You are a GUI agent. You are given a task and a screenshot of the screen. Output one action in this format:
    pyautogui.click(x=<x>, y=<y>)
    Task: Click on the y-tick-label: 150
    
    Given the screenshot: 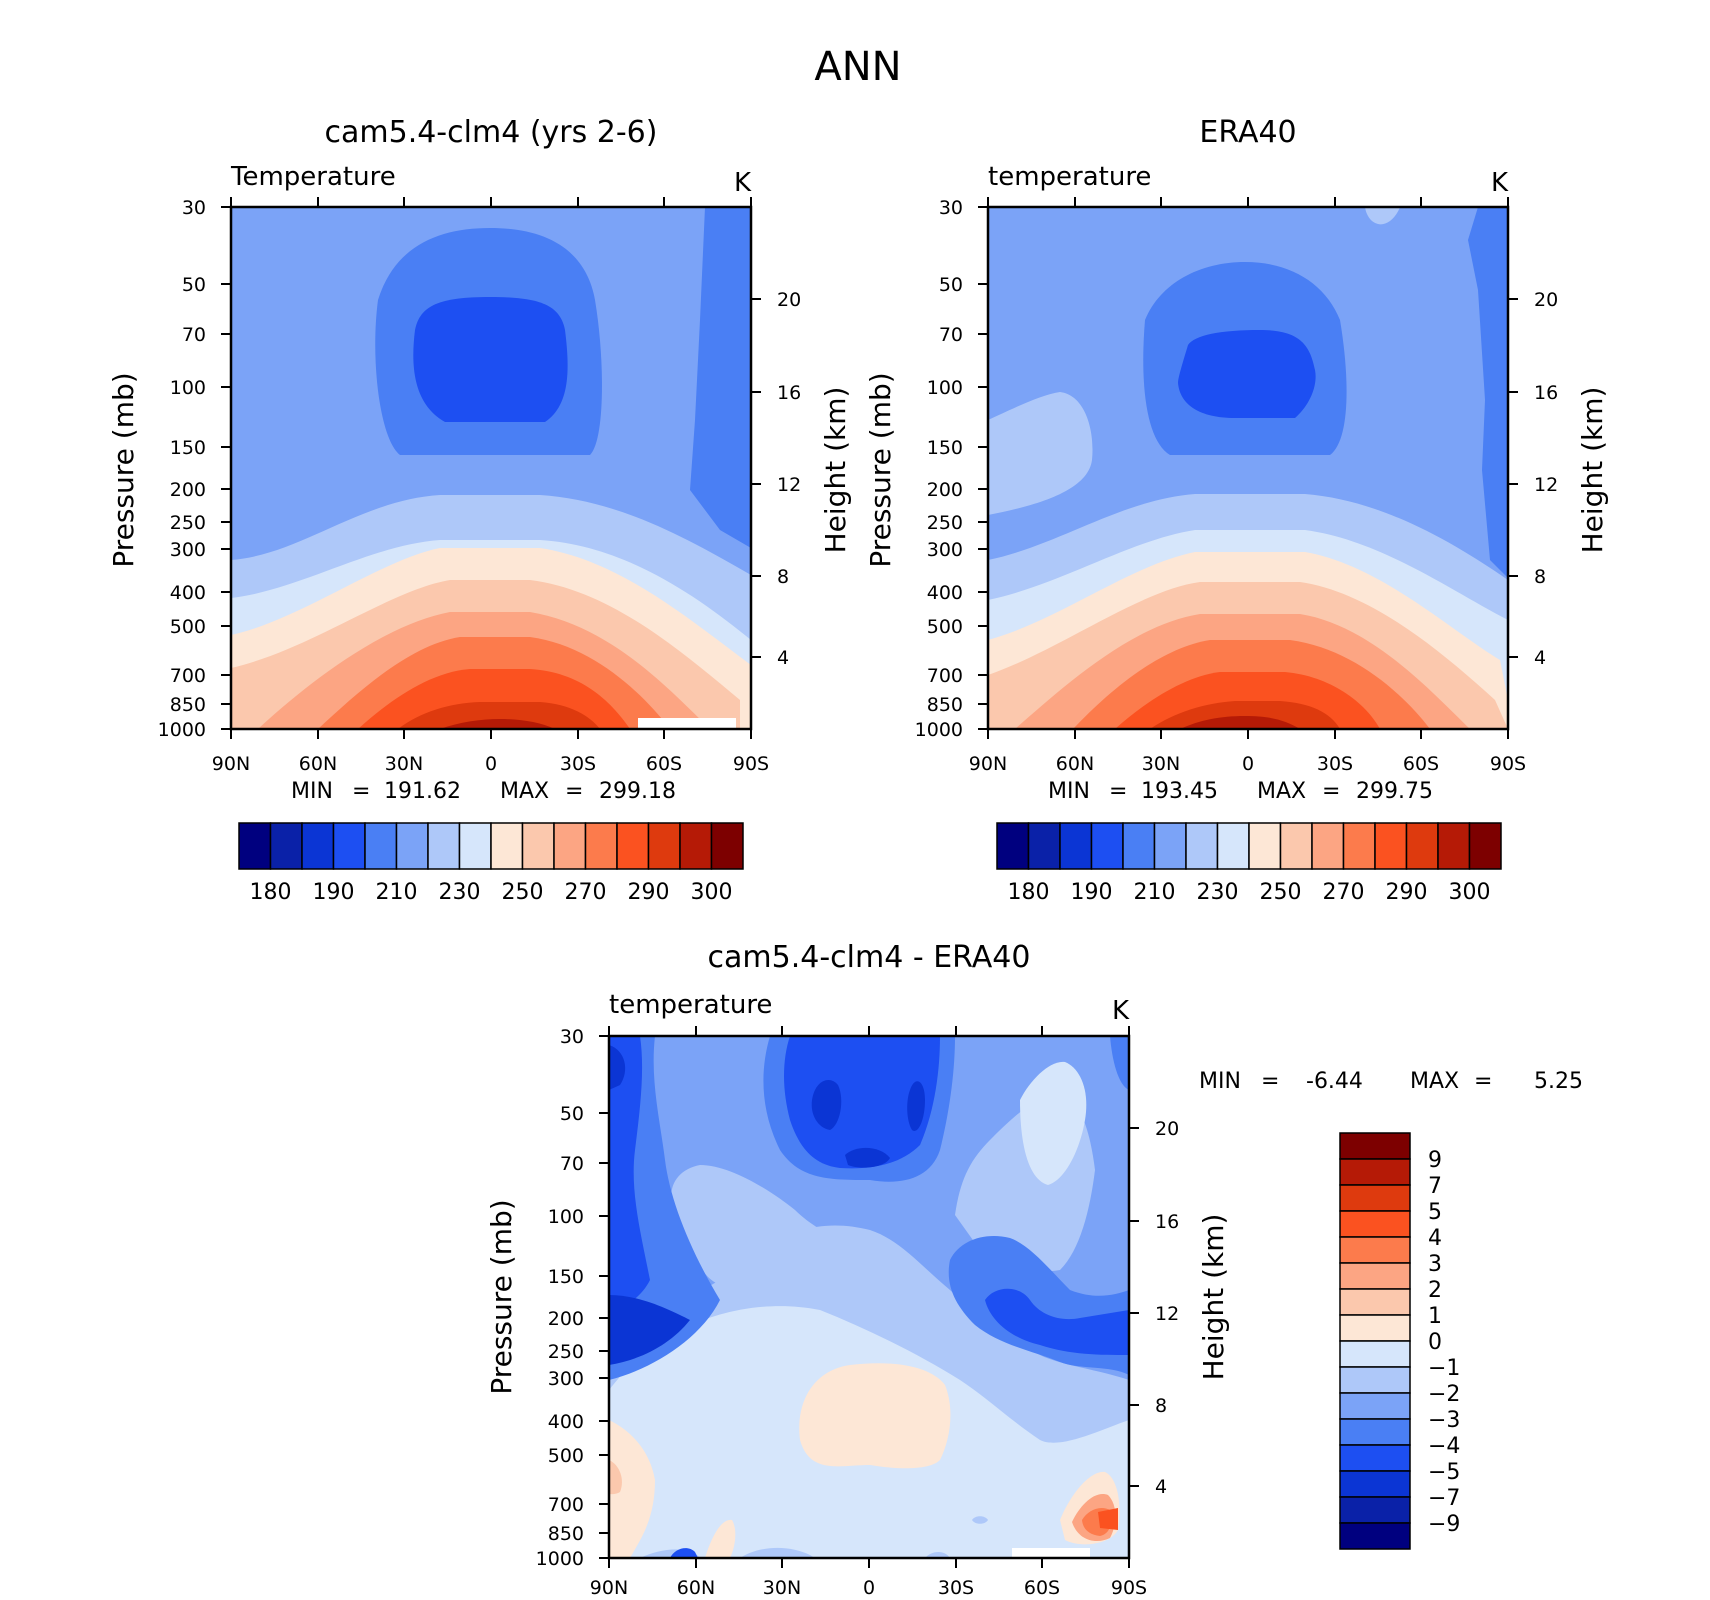 What is the action you would take?
    pyautogui.click(x=188, y=448)
    